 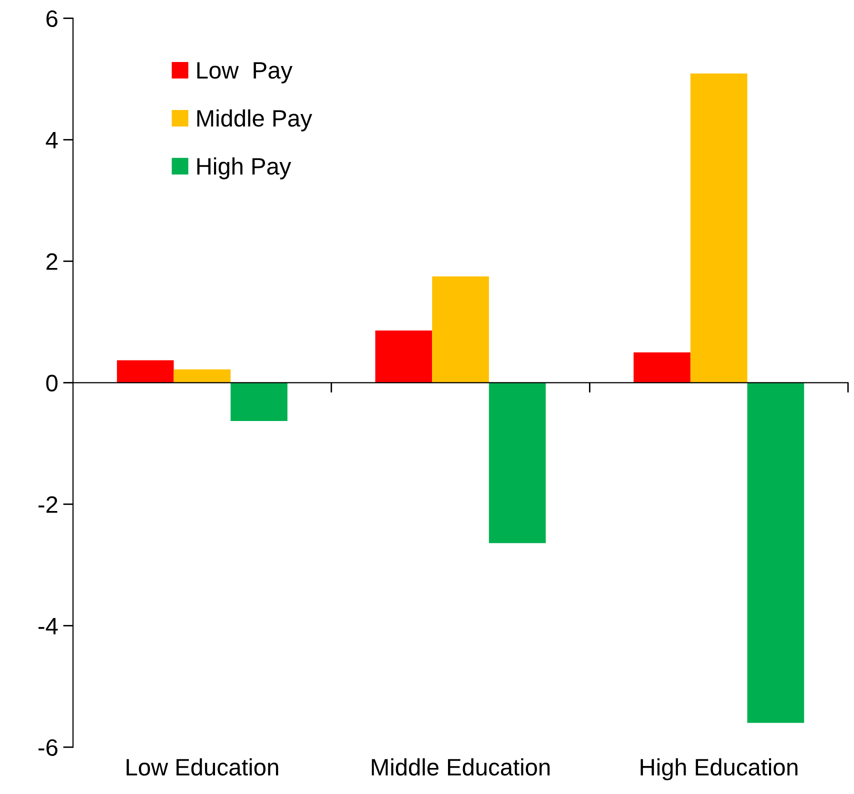 What do you see at coordinates (244, 73) in the screenshot?
I see `legend-label: Low Pay` at bounding box center [244, 73].